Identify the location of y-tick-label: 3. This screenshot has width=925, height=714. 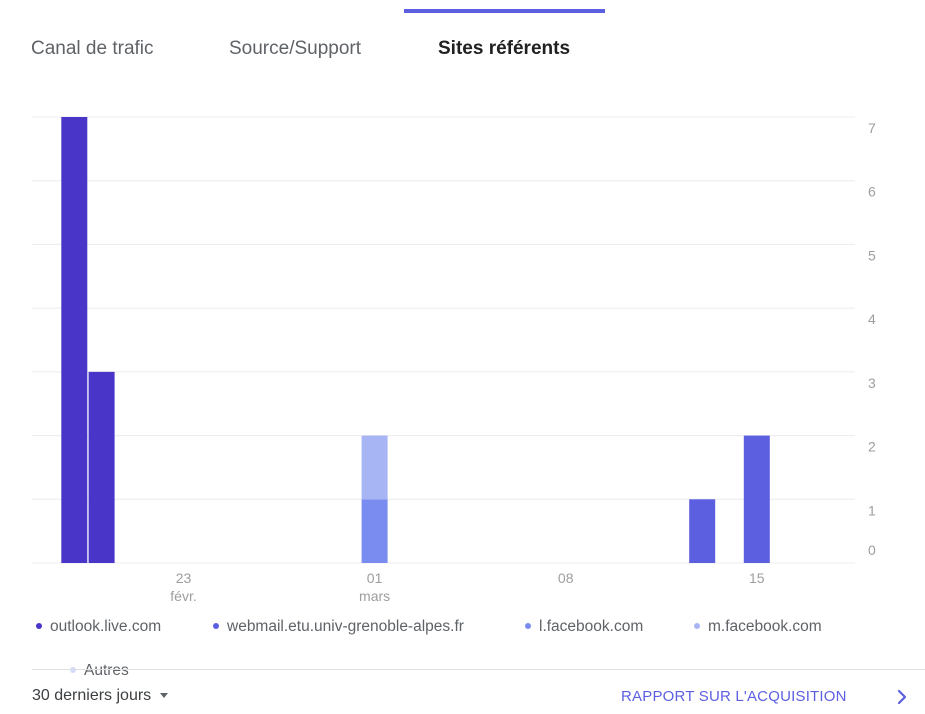
(872, 383).